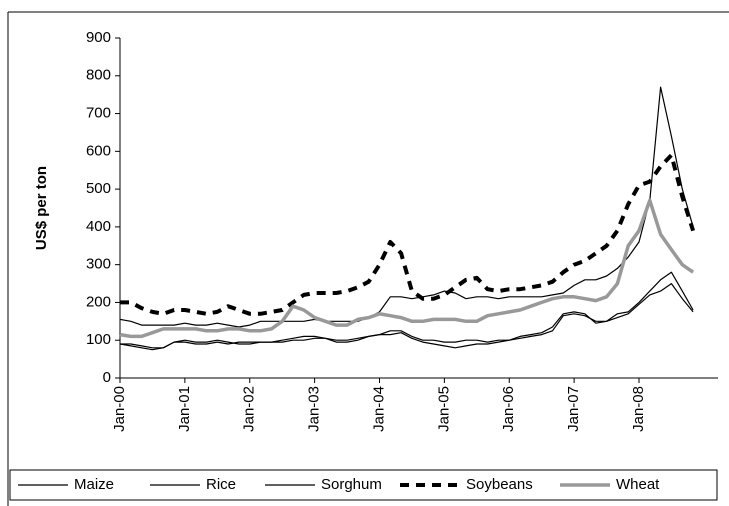 The width and height of the screenshot is (729, 506). I want to click on y-tick-label: 600, so click(98, 150).